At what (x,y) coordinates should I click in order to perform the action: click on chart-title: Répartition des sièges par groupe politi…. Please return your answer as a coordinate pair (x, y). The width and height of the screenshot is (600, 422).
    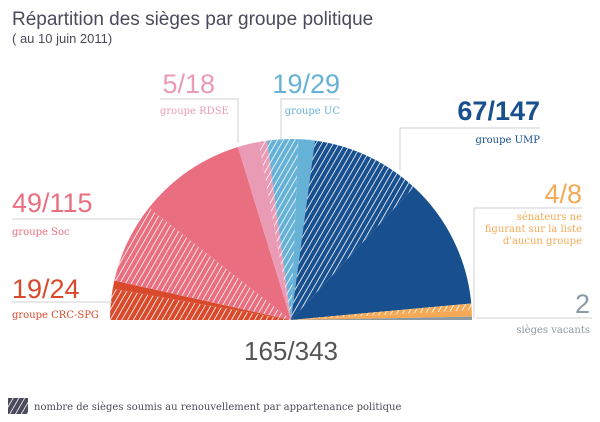
    Looking at the image, I should click on (192, 19).